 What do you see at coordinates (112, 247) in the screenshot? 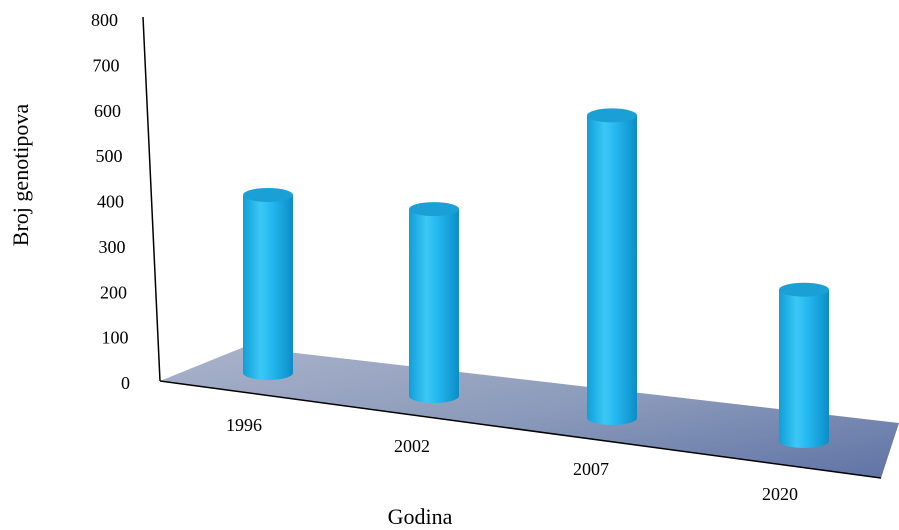
I see `y-tick-label: 300` at bounding box center [112, 247].